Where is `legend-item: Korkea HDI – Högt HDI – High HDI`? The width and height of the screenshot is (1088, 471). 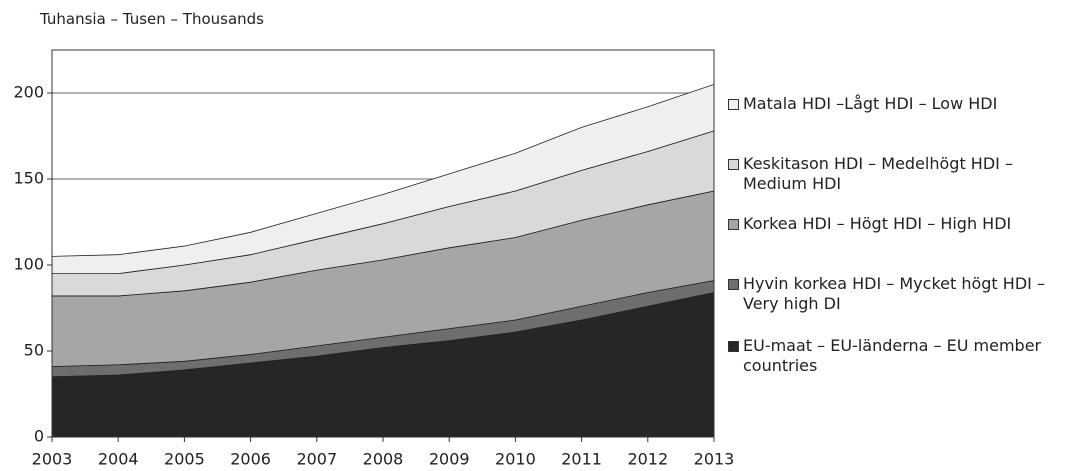 legend-item: Korkea HDI – Högt HDI – High HDI is located at coordinates (900, 224).